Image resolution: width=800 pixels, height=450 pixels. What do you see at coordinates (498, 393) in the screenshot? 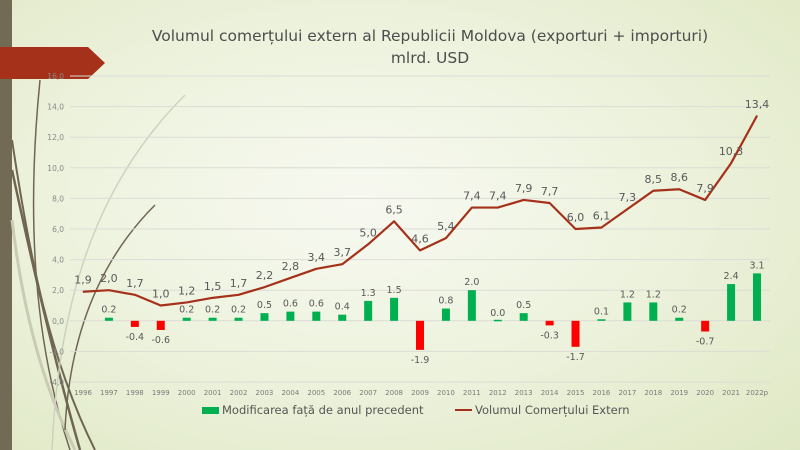
I see `x-tick-label: 2012` at bounding box center [498, 393].